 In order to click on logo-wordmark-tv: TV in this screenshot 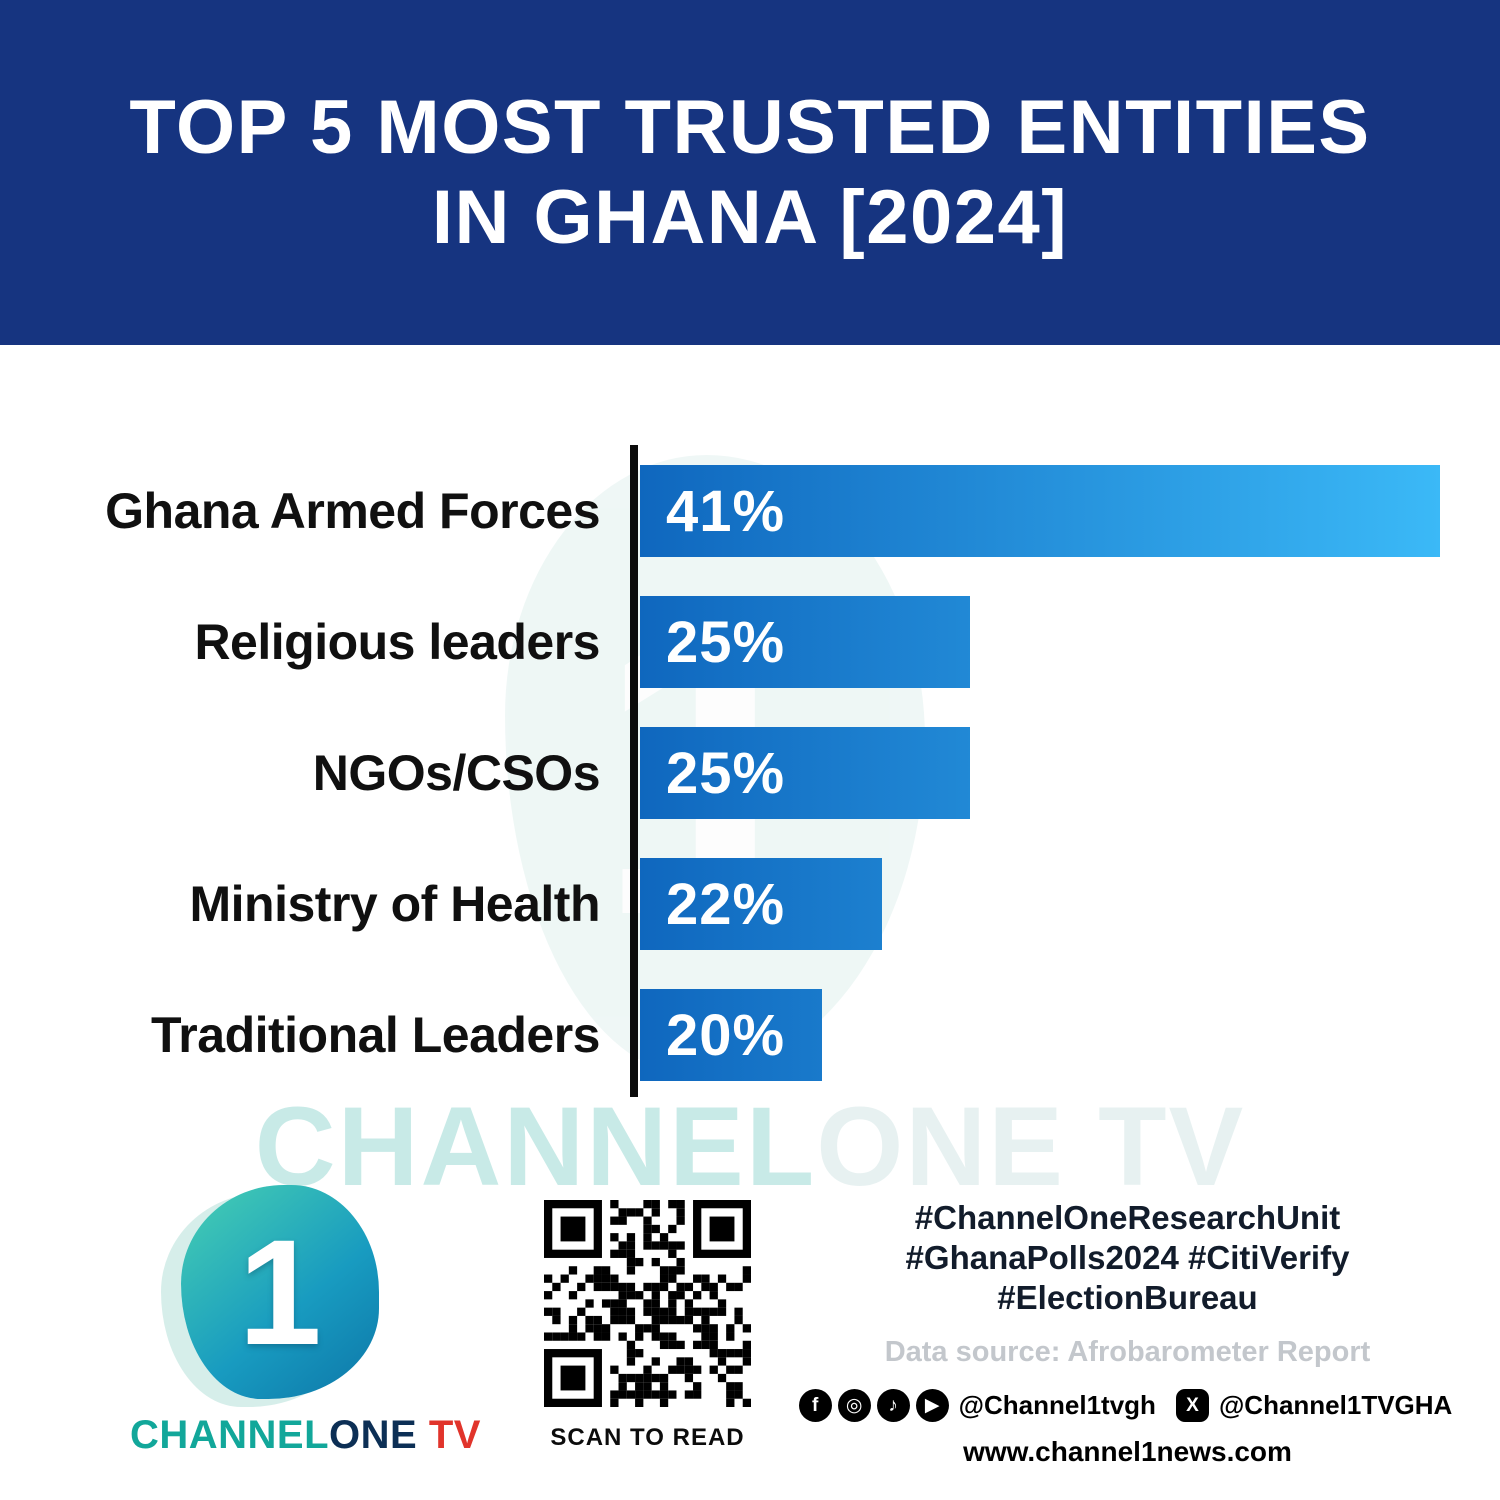, I will do `click(449, 1435)`.